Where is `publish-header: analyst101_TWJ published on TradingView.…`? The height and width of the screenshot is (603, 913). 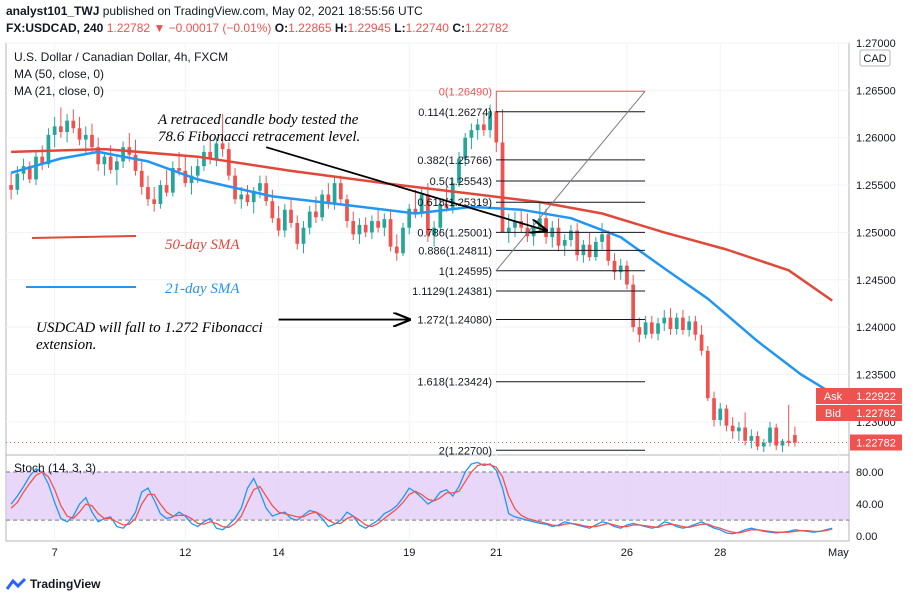
publish-header: analyst101_TWJ published on TradingView.… is located at coordinates (214, 11).